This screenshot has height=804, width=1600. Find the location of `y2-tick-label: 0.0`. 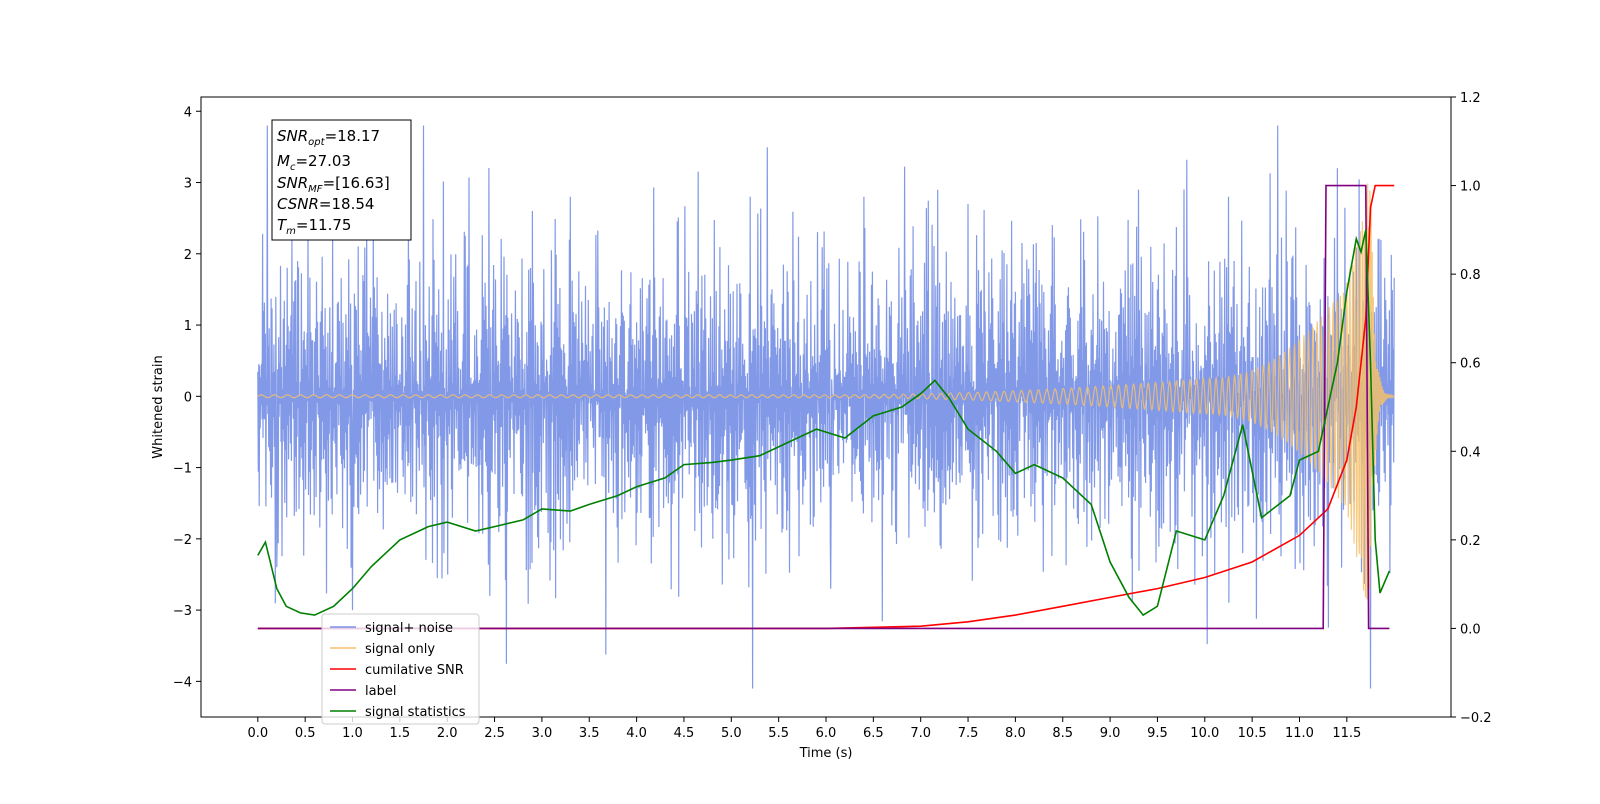

y2-tick-label: 0.0 is located at coordinates (1470, 629).